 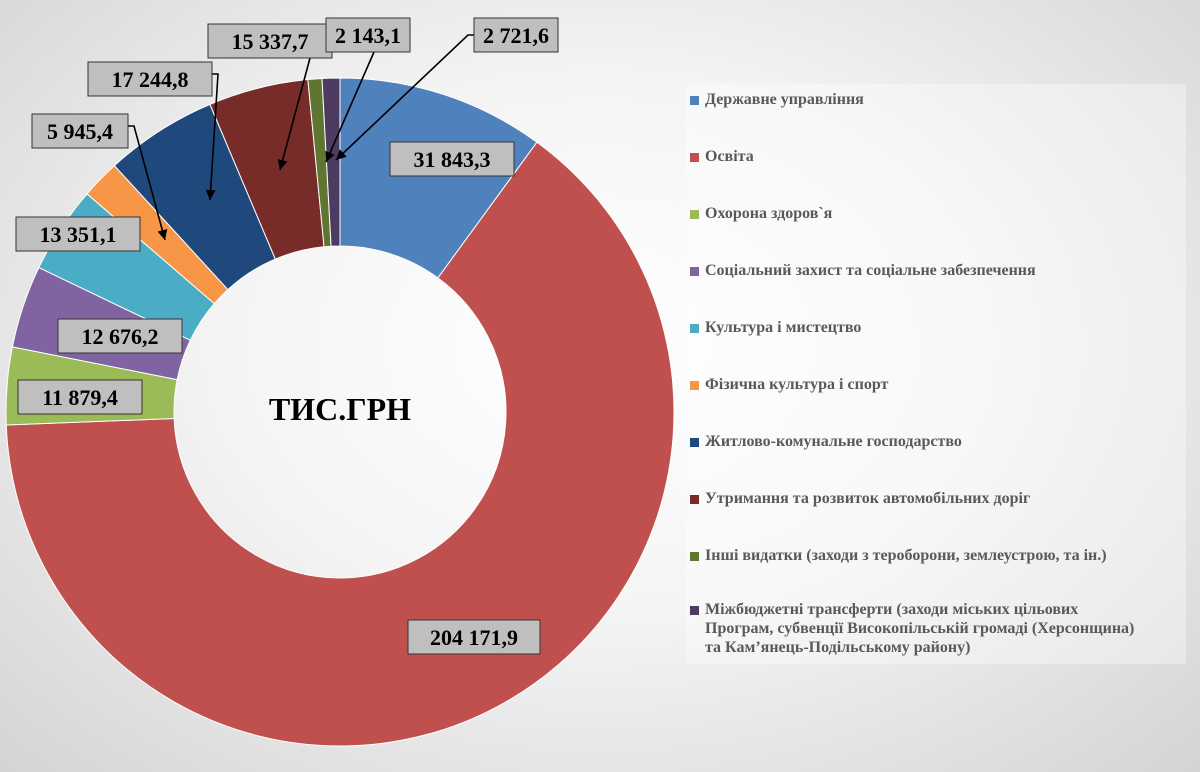 I want to click on data-label-2: 204 171,9, so click(x=474, y=637).